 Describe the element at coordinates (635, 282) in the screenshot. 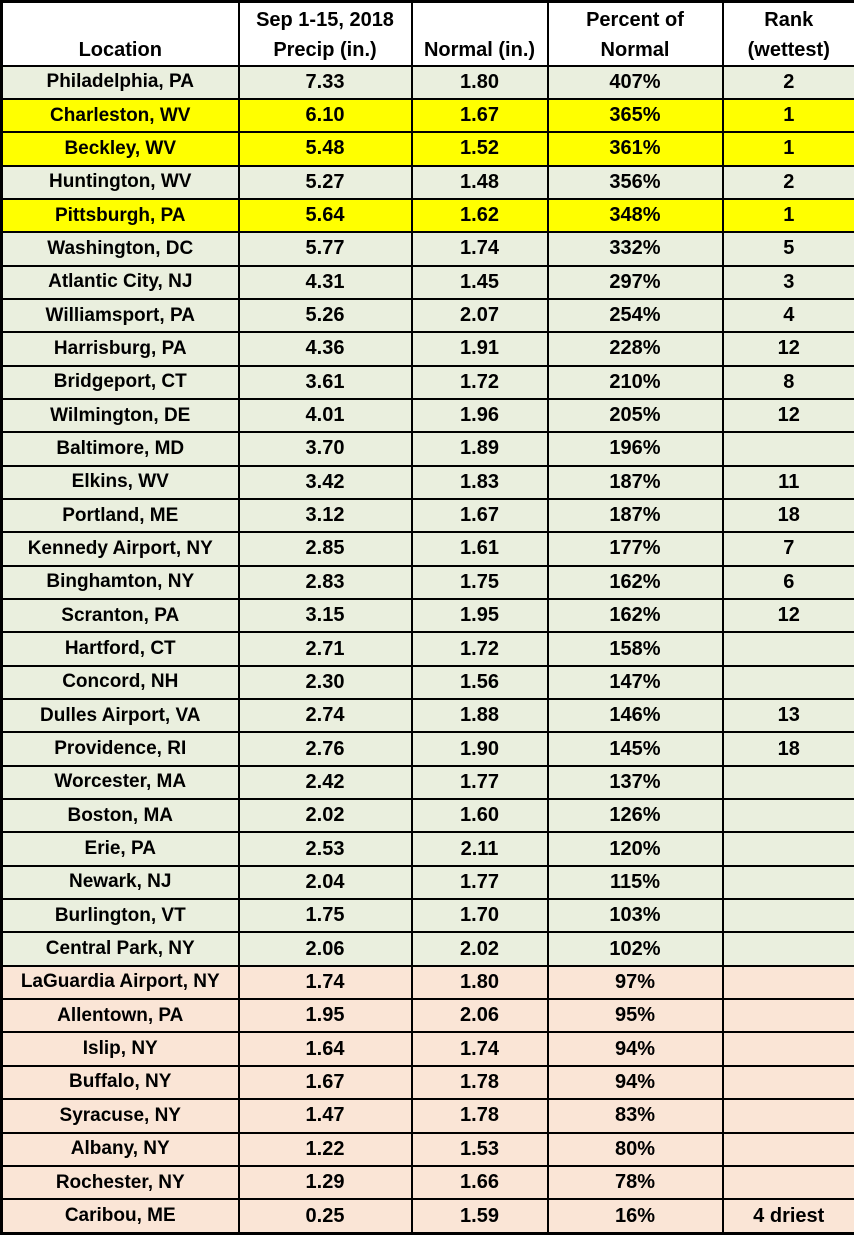

I see `cell-percent-of-normal: 297%` at that location.